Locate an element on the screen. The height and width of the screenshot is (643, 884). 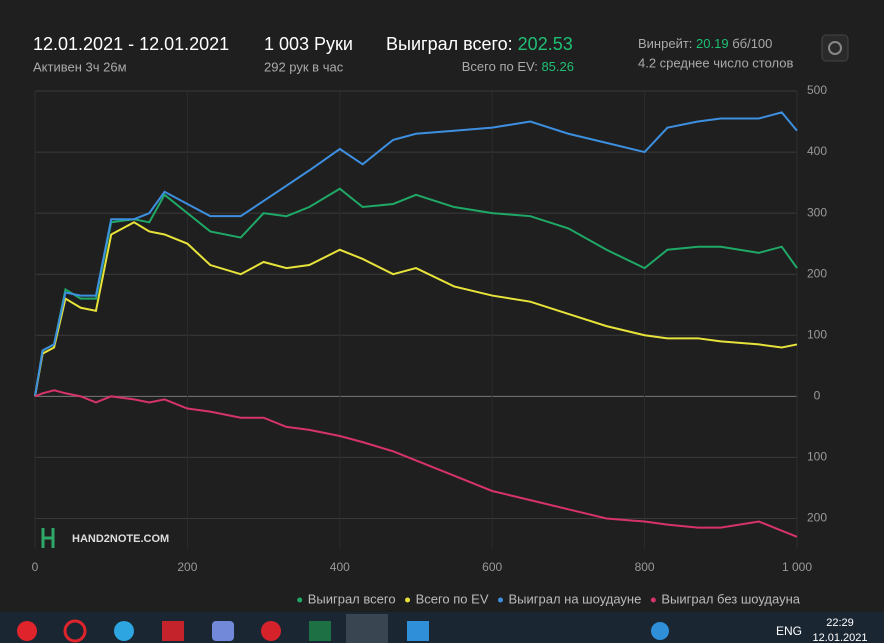
taskbar-icons is located at coordinates (343, 628).